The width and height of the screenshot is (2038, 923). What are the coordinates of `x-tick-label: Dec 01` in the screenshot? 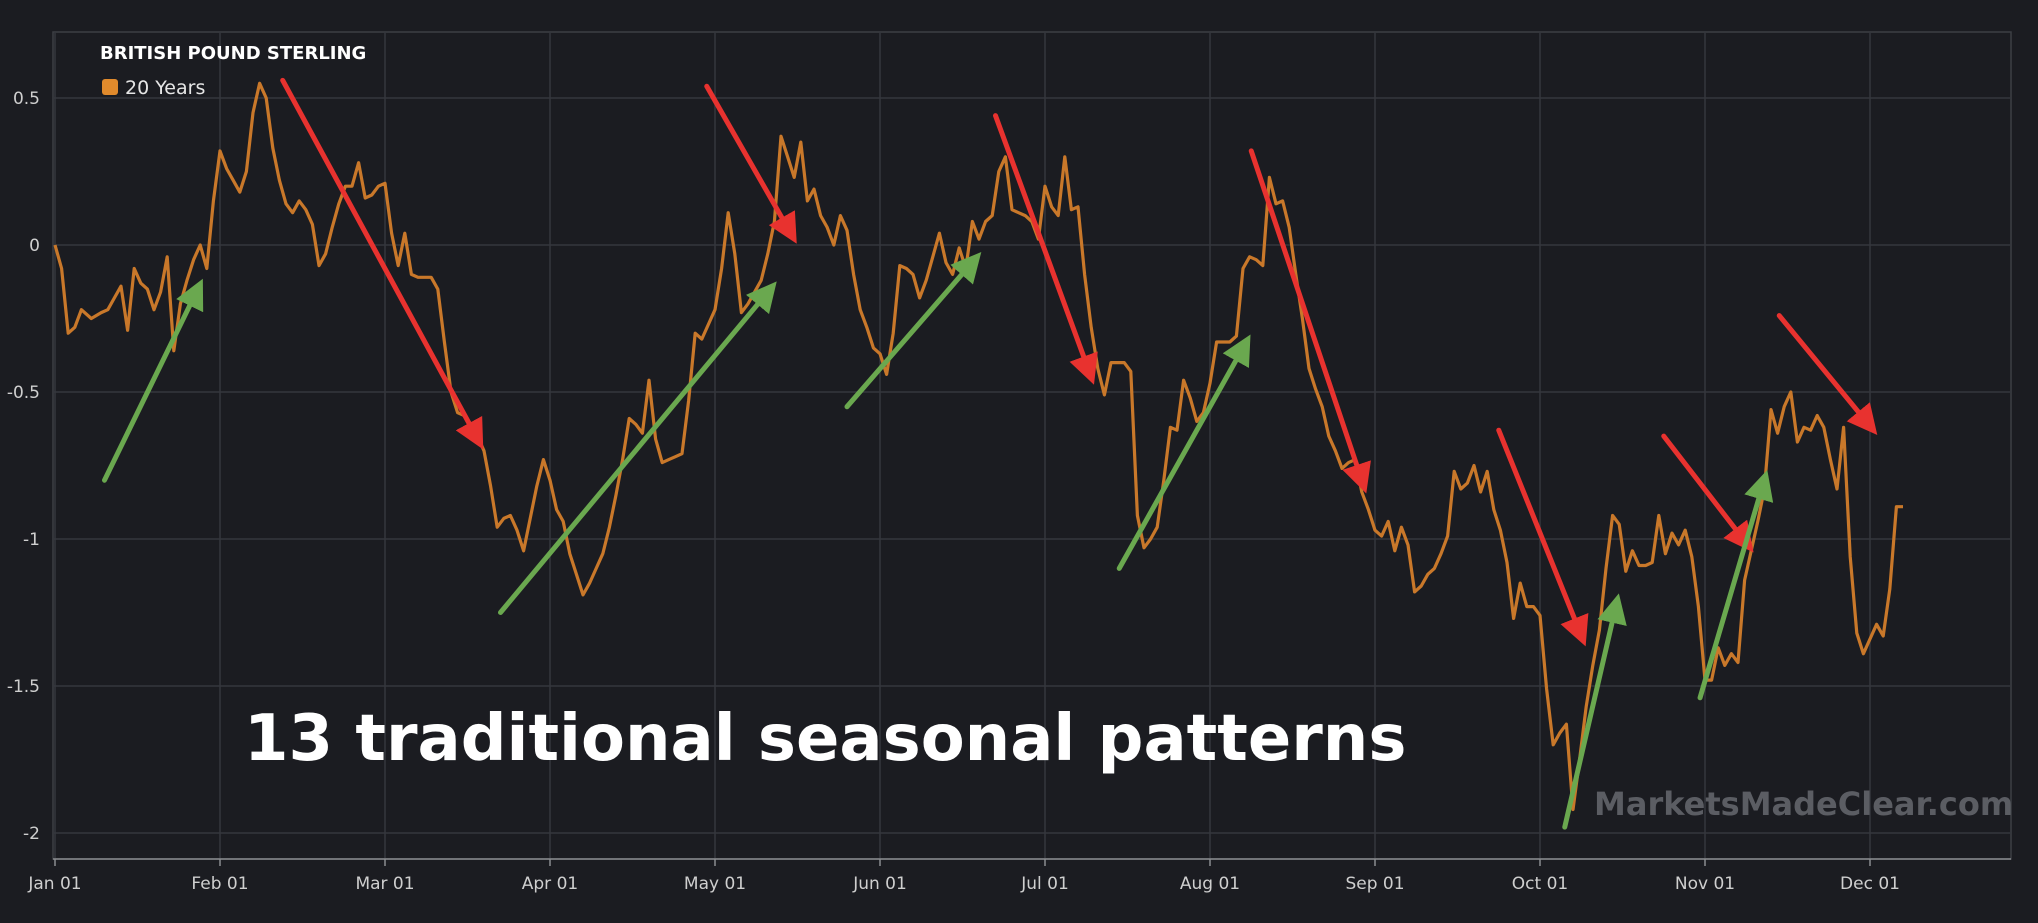 It's located at (1870, 884).